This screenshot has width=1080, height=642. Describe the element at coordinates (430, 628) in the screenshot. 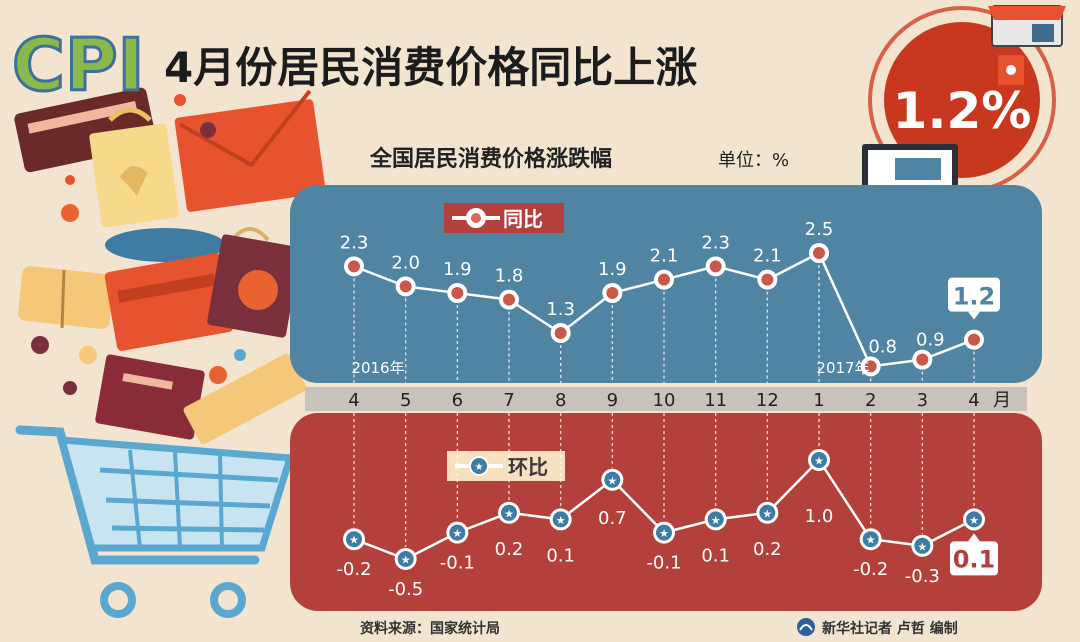

I see `source-label: 资料来源：国家统计局` at that location.